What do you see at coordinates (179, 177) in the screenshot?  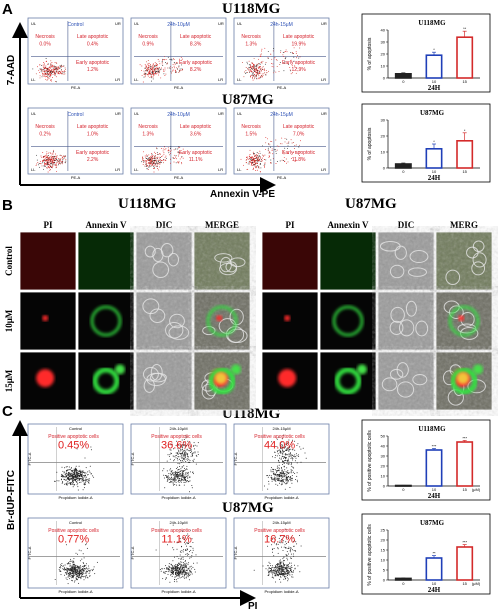 I see `plot-x-label: PE-A` at bounding box center [179, 177].